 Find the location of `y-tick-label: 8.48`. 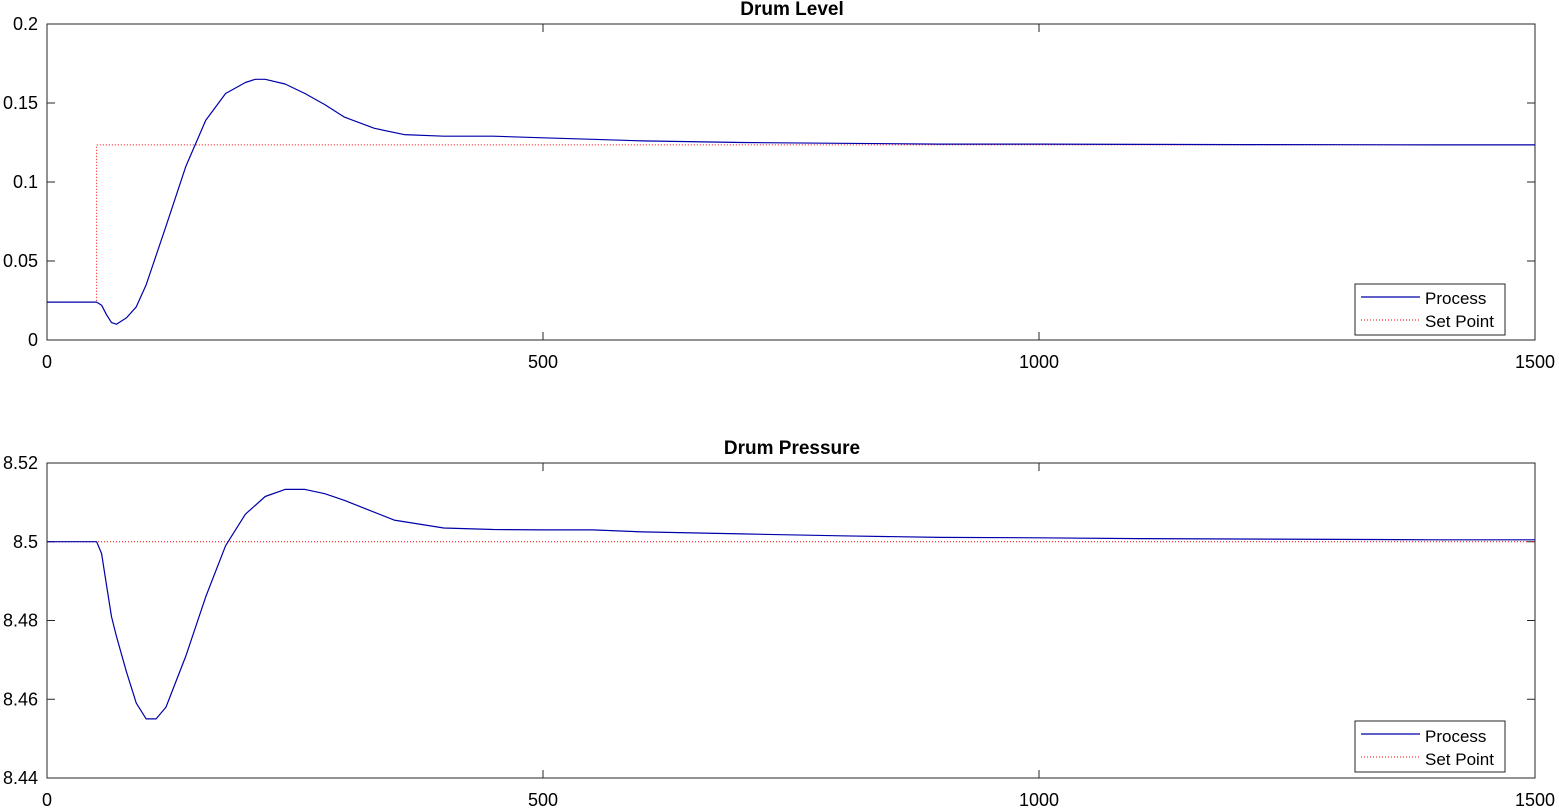

y-tick-label: 8.48 is located at coordinates (20, 621).